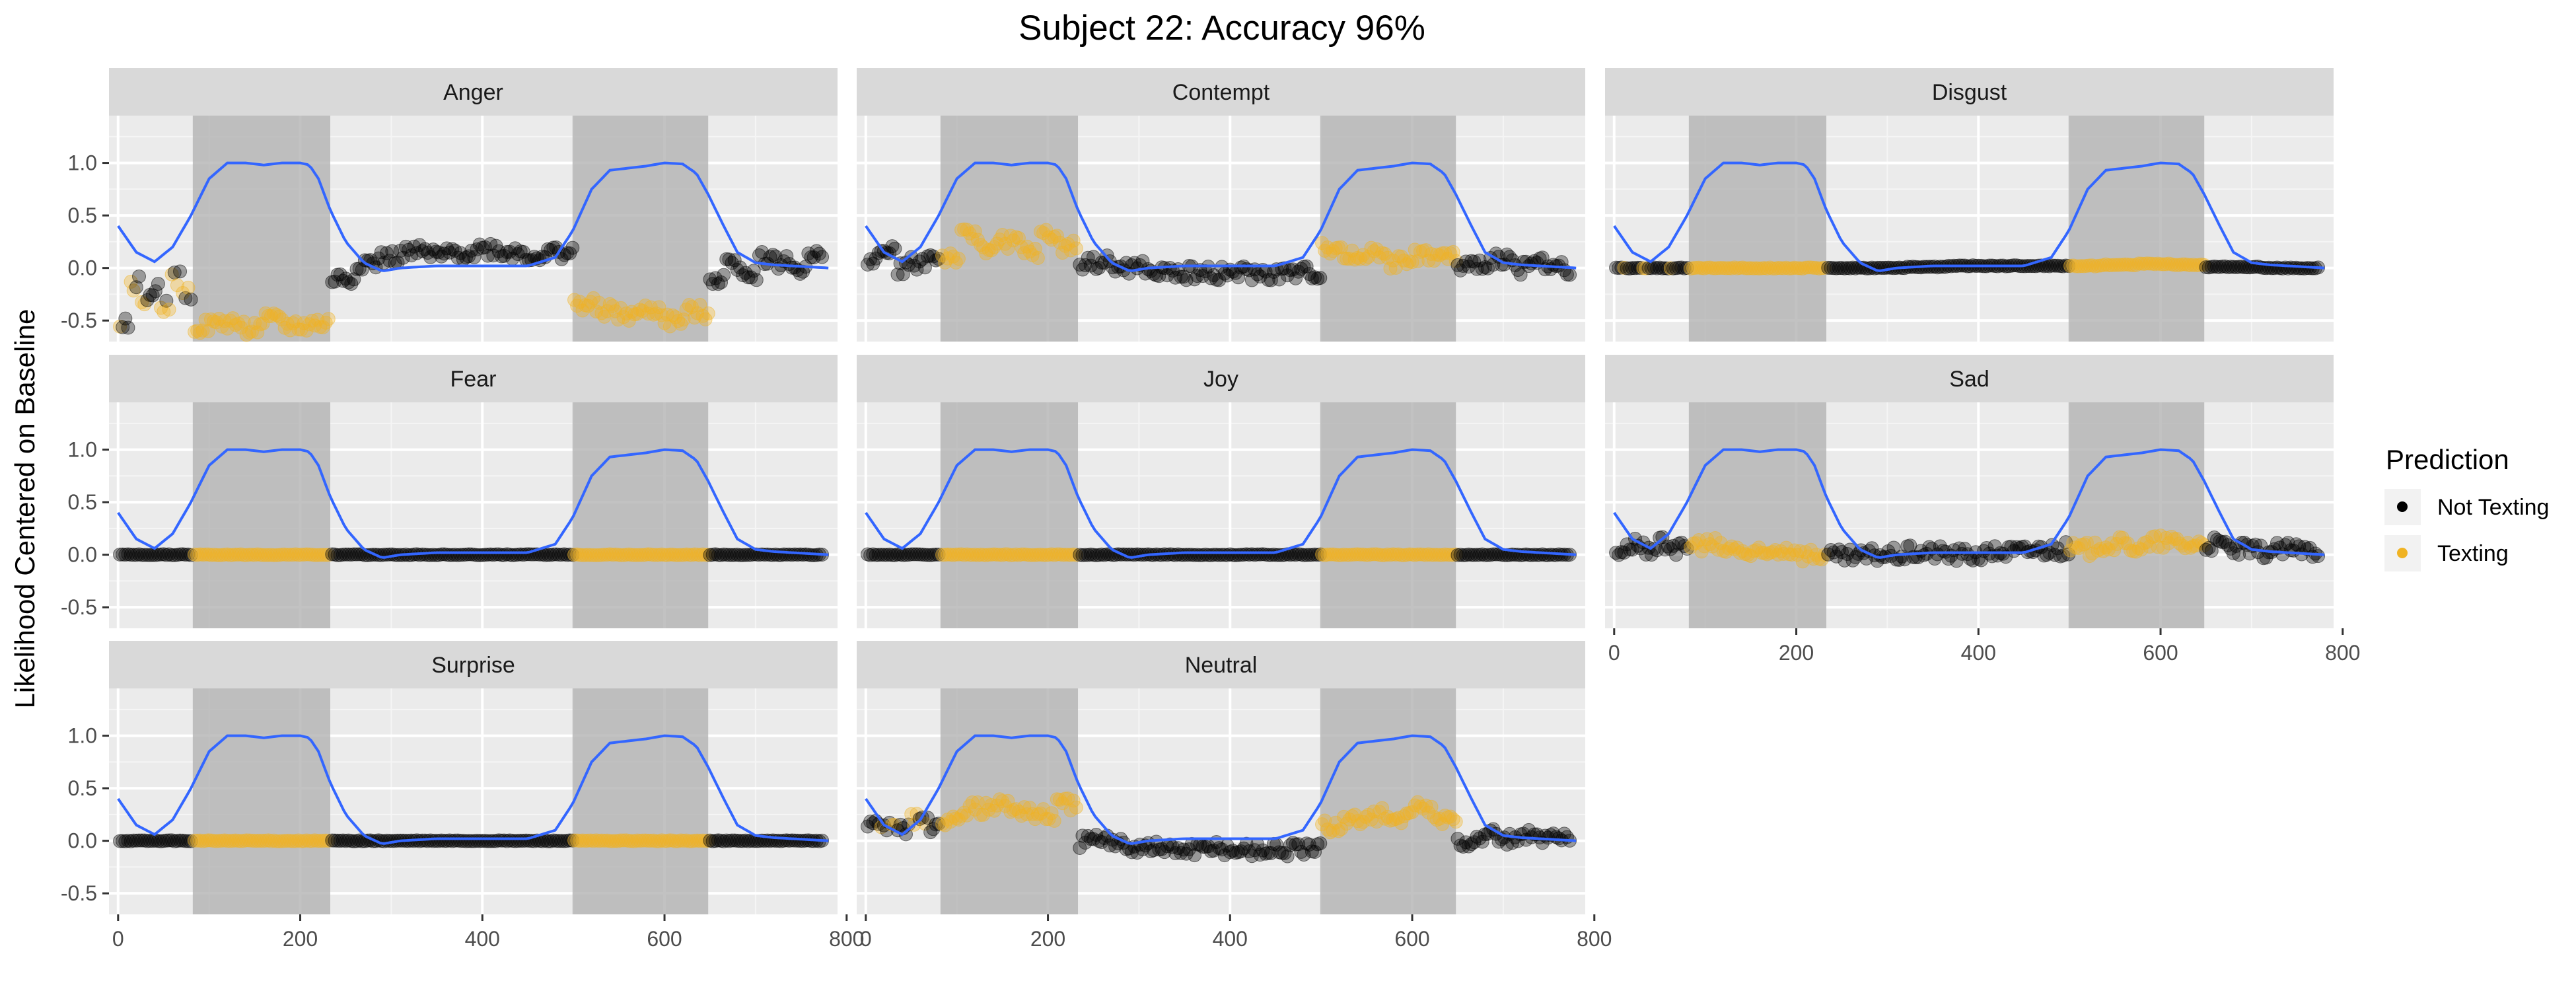 The image size is (2576, 991). Describe the element at coordinates (79, 607) in the screenshot. I see `y-tick-label: -0.5` at that location.